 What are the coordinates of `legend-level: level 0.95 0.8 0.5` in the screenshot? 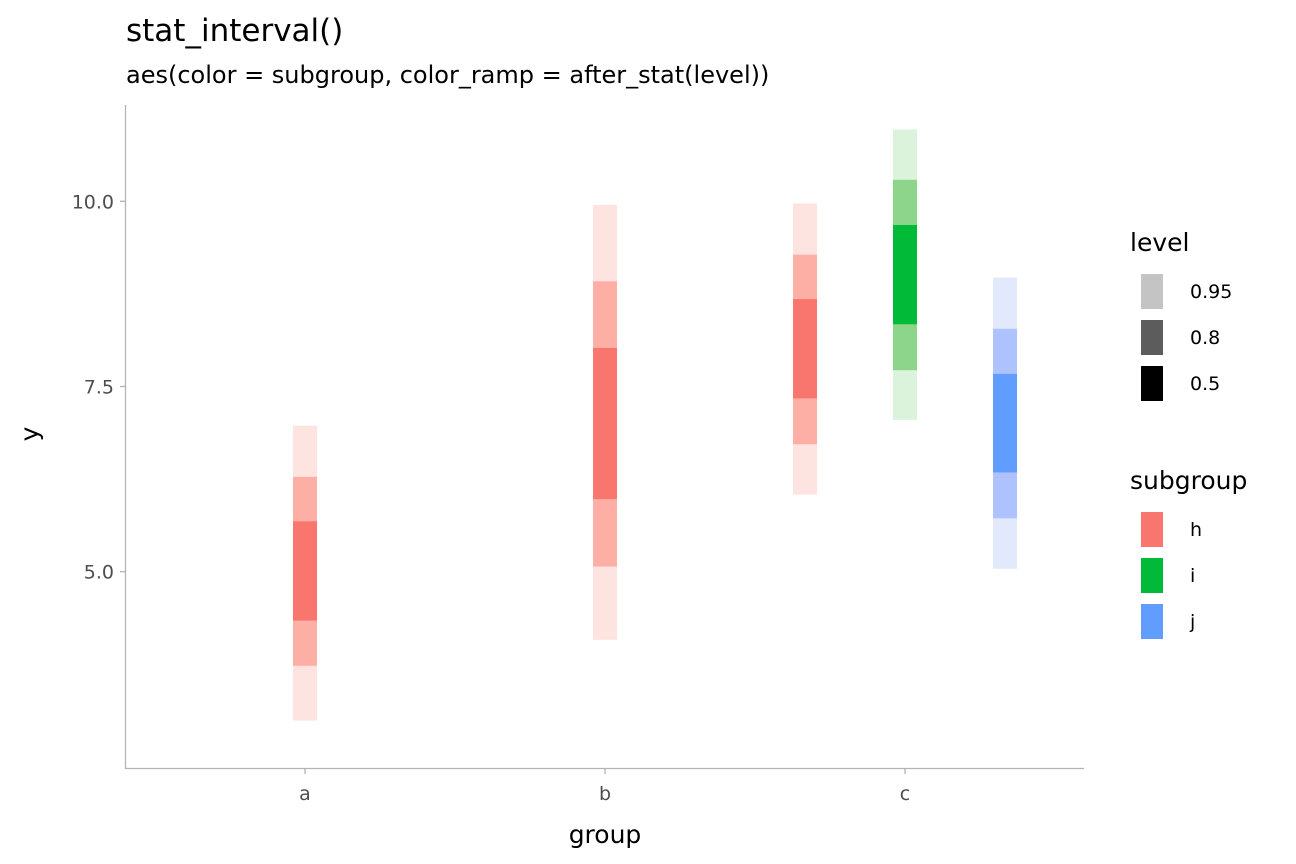 It's located at (1181, 314).